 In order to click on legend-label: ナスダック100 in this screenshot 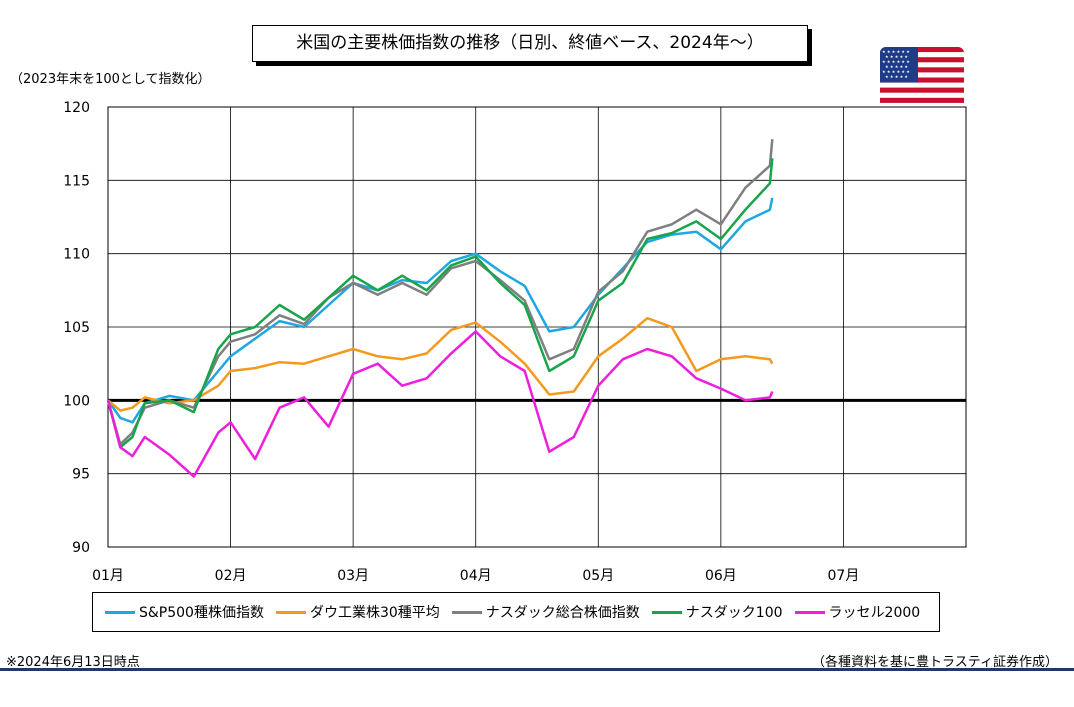, I will do `click(734, 613)`.